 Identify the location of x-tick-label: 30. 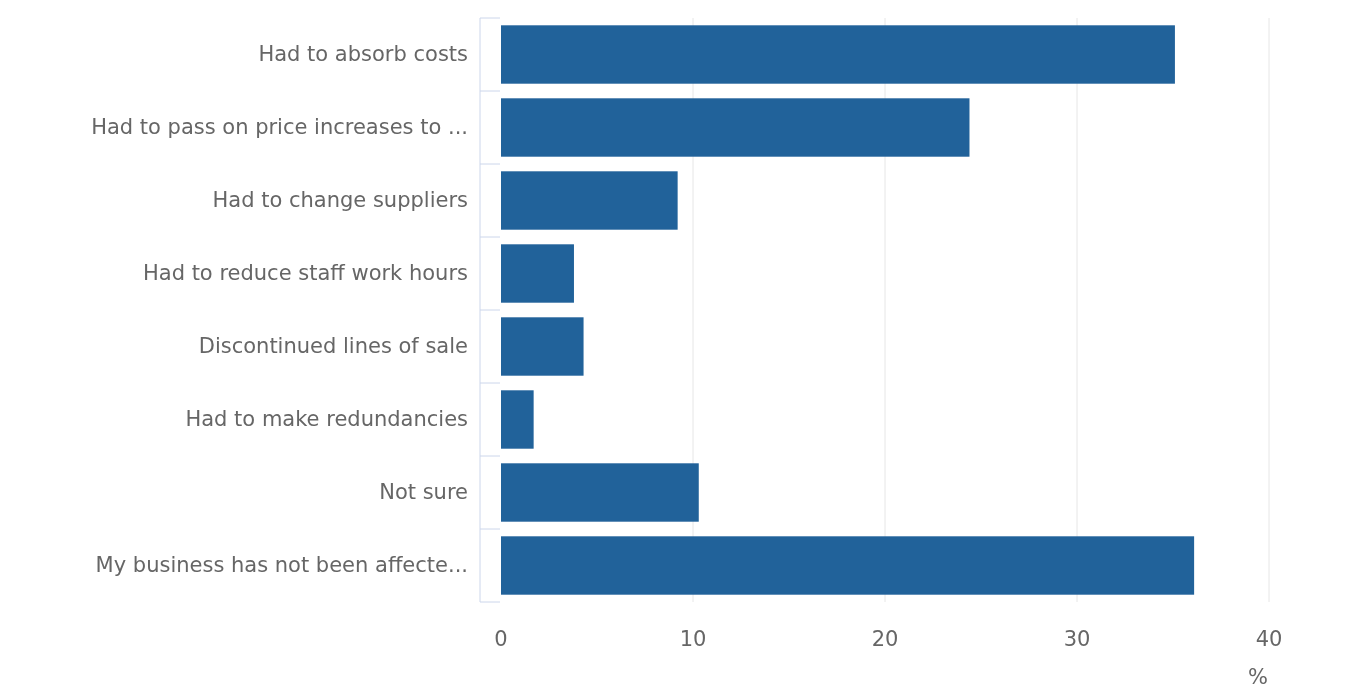
(1077, 639).